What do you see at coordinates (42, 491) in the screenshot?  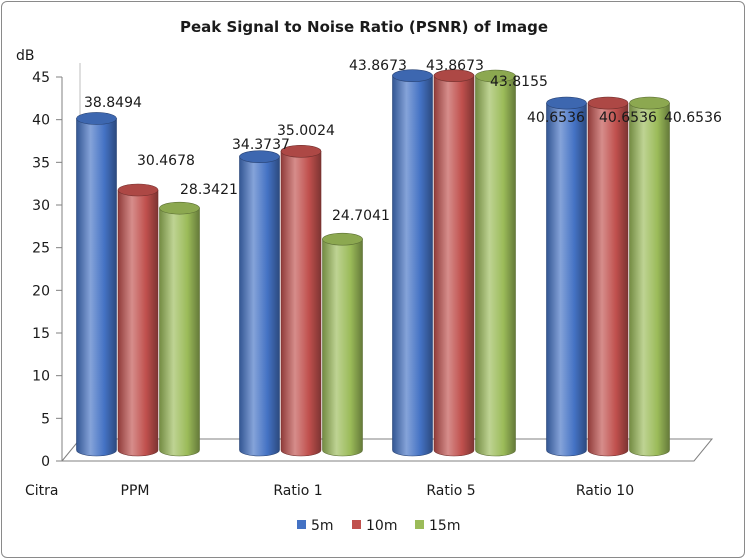 I see `x-axis-label: Citra` at bounding box center [42, 491].